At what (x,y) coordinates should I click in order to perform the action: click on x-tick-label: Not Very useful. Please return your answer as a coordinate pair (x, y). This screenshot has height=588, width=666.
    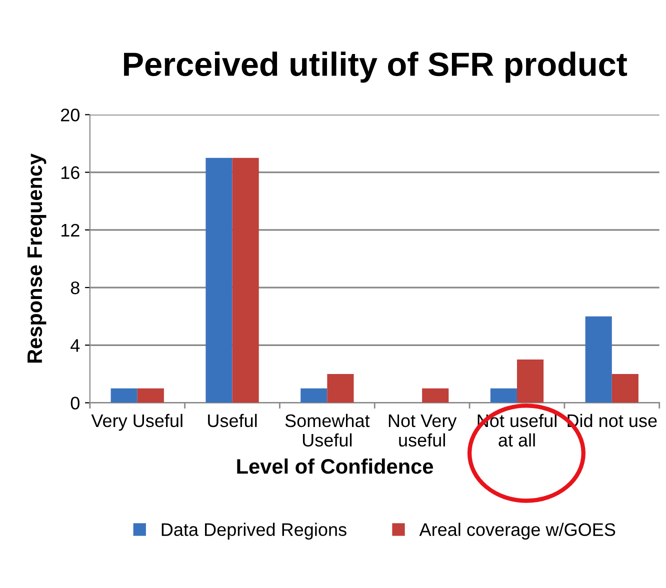
    Looking at the image, I should click on (422, 430).